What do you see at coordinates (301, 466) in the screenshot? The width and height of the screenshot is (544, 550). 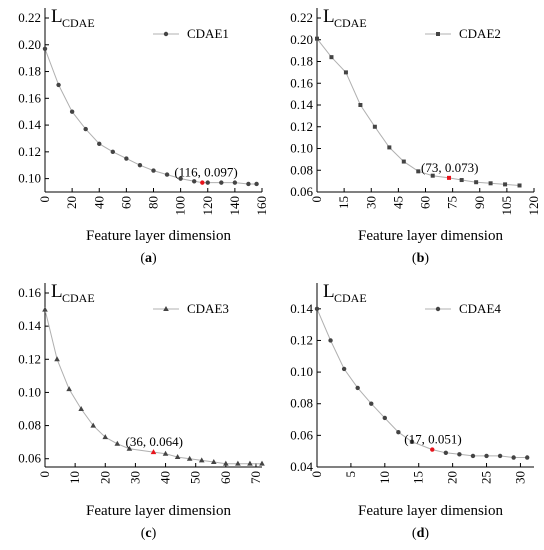 I see `y-tick-label: 0.04` at bounding box center [301, 466].